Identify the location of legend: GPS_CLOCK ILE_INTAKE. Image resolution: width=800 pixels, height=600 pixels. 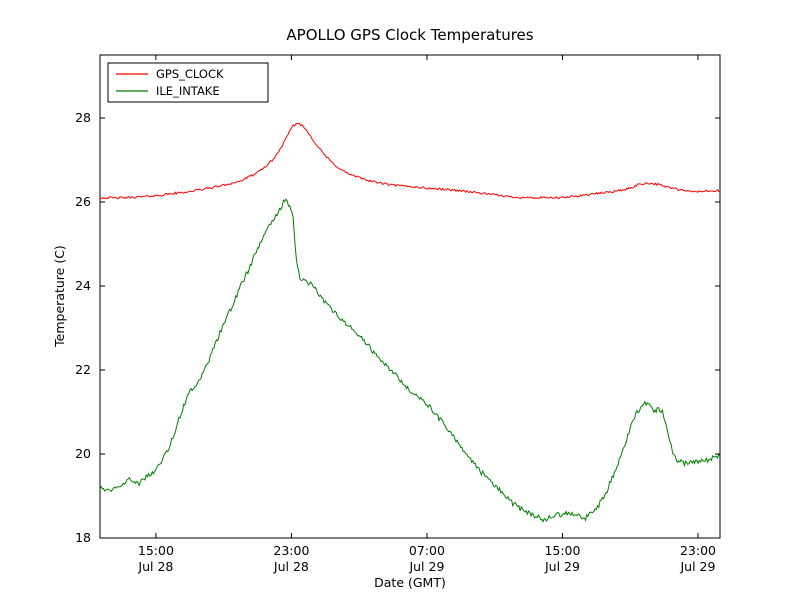
(188, 82).